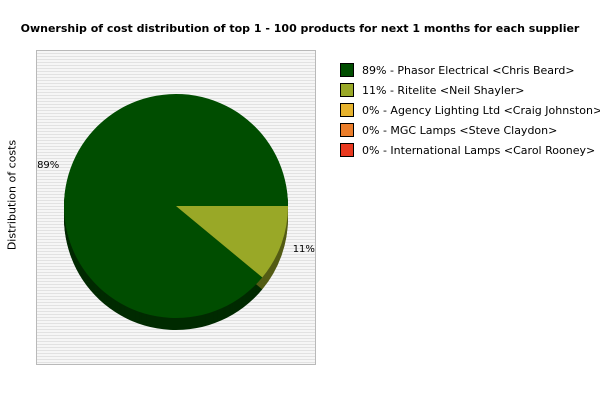 The height and width of the screenshot is (400, 600). What do you see at coordinates (48, 165) in the screenshot?
I see `slice-label: 89%` at bounding box center [48, 165].